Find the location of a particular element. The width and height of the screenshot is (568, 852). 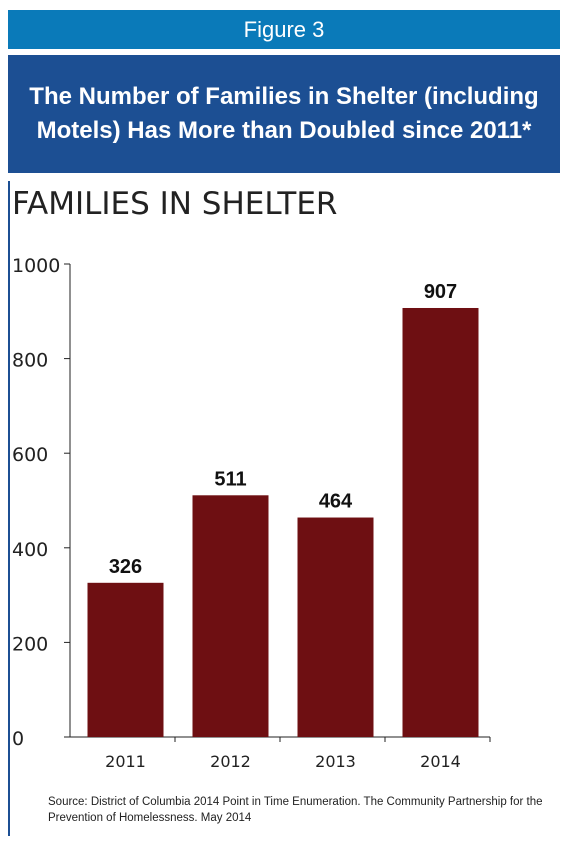

y-tick-label: 600 is located at coordinates (30, 455).